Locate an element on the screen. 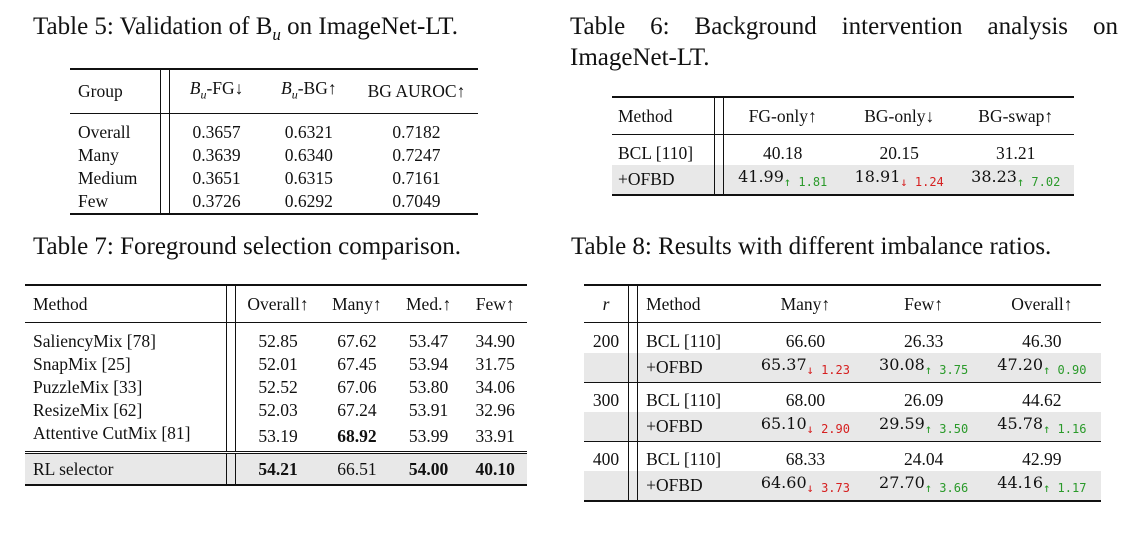 The width and height of the screenshot is (1140, 535). table5-header-bu-bg: Bu-BG↑ is located at coordinates (308, 91).